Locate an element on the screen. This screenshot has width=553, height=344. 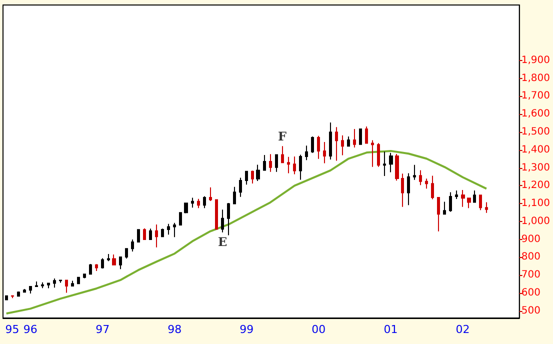
y-tick-label: 1,400 is located at coordinates (535, 150).